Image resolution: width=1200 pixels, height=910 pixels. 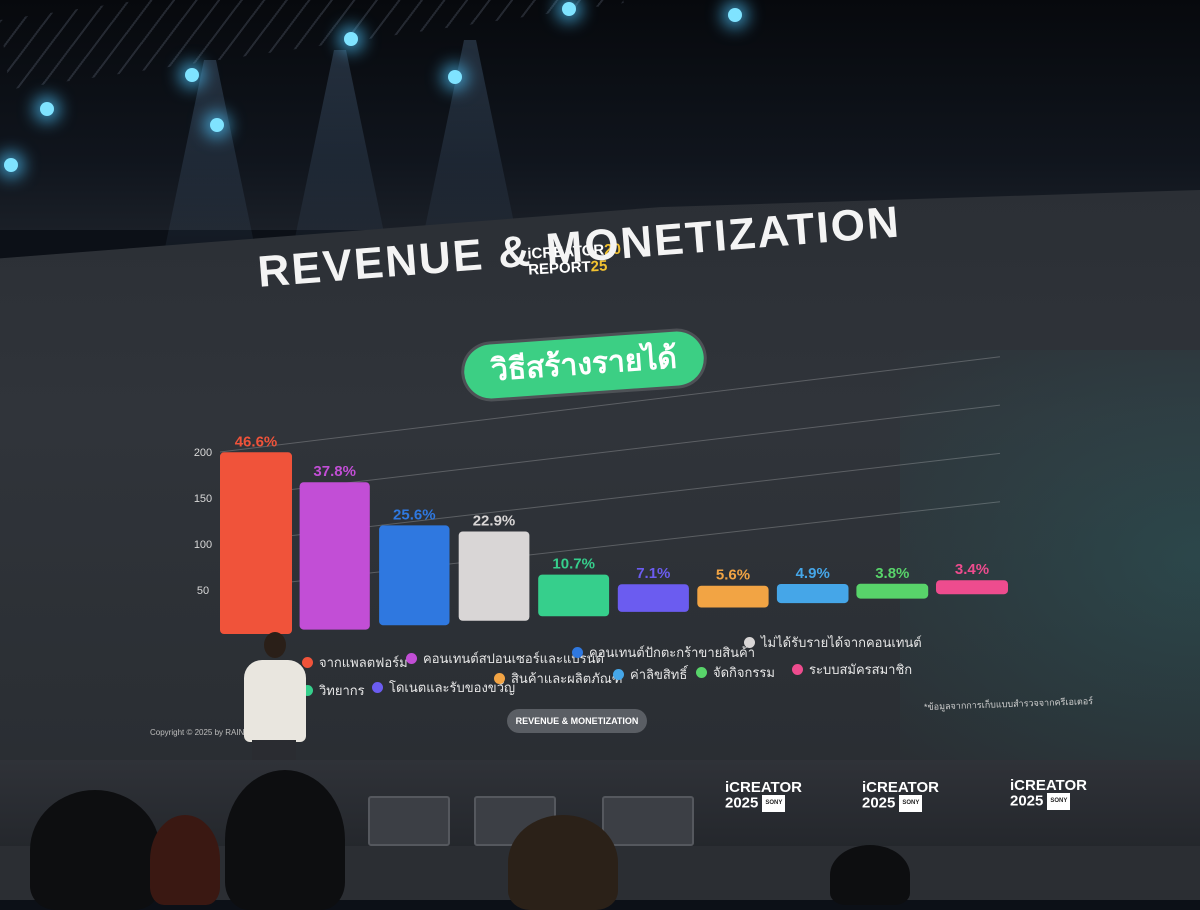 I want to click on legend-label: ค่าลิขสิทธิ์, so click(x=659, y=674).